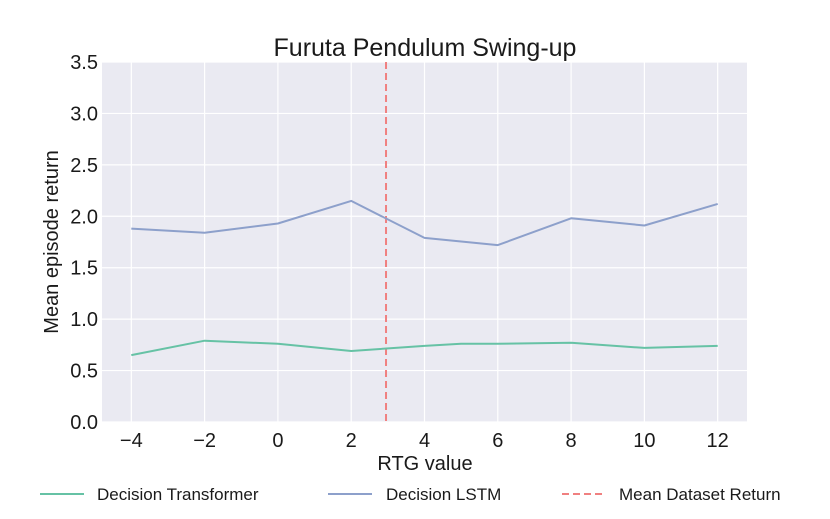 This screenshot has width=830, height=519. I want to click on x-tick-label: −4, so click(131, 441).